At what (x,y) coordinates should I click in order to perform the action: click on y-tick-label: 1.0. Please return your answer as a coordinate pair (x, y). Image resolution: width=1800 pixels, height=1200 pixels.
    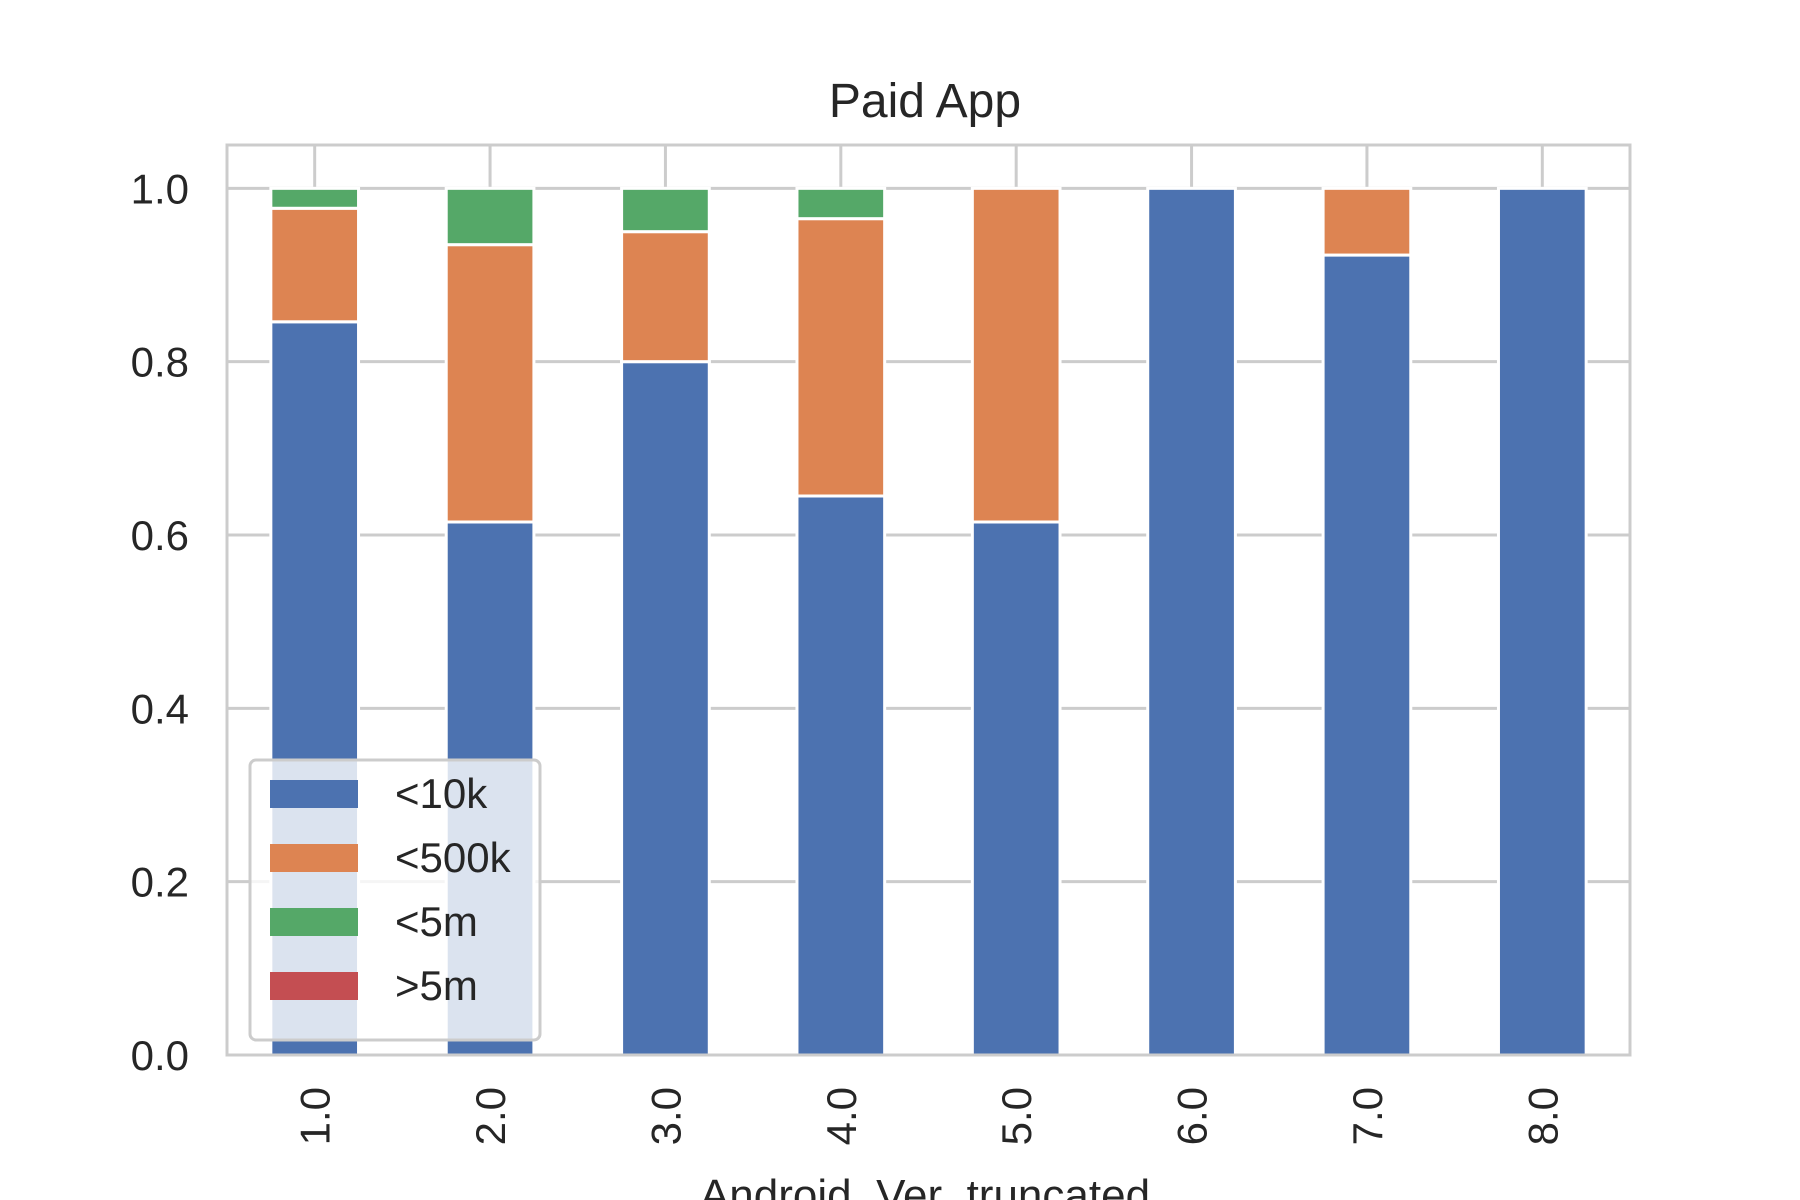
    Looking at the image, I should click on (160, 188).